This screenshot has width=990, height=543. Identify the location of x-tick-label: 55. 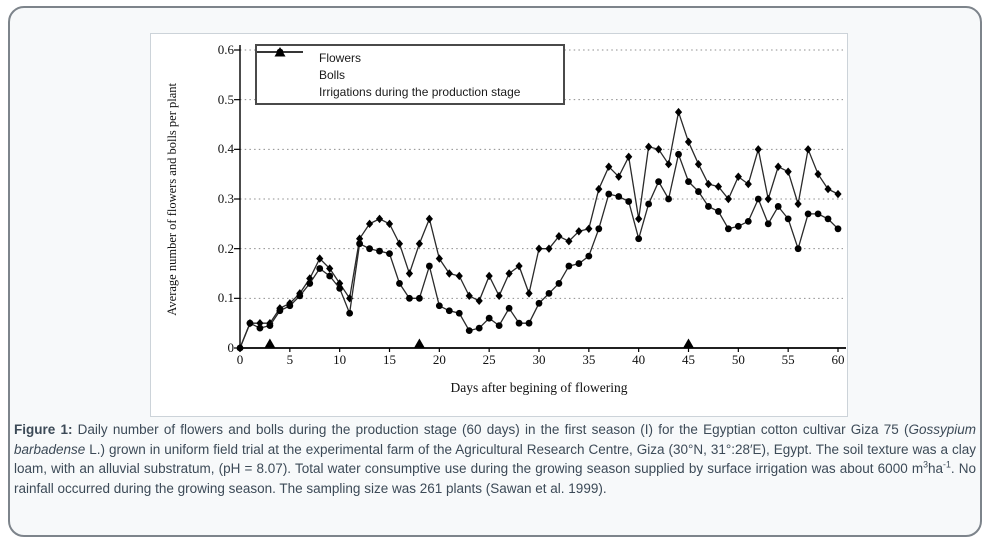
(788, 359).